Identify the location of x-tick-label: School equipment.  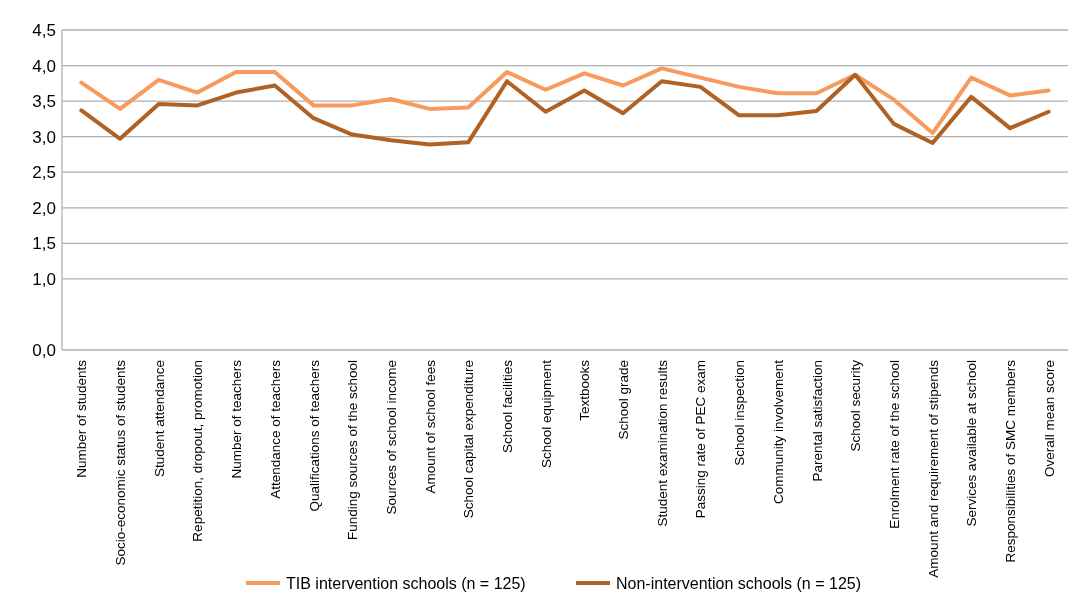
(546, 414).